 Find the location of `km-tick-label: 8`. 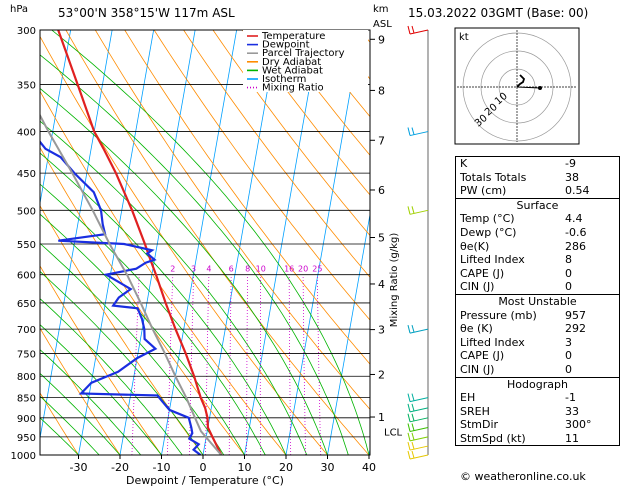

km-tick-label: 8 is located at coordinates (381, 90).